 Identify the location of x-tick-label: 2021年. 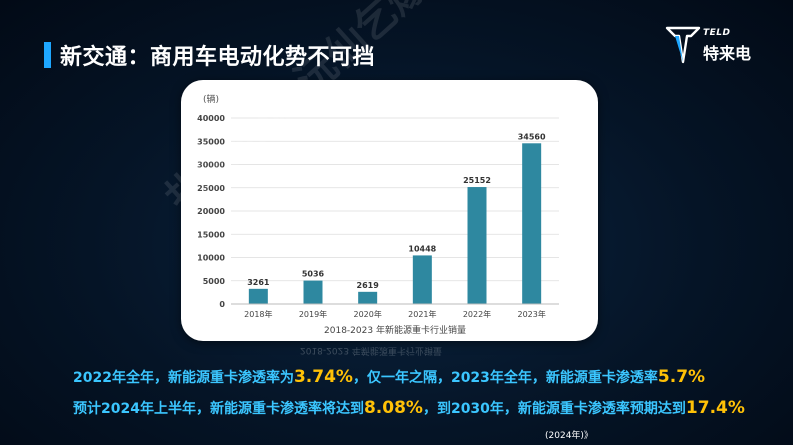
(422, 314).